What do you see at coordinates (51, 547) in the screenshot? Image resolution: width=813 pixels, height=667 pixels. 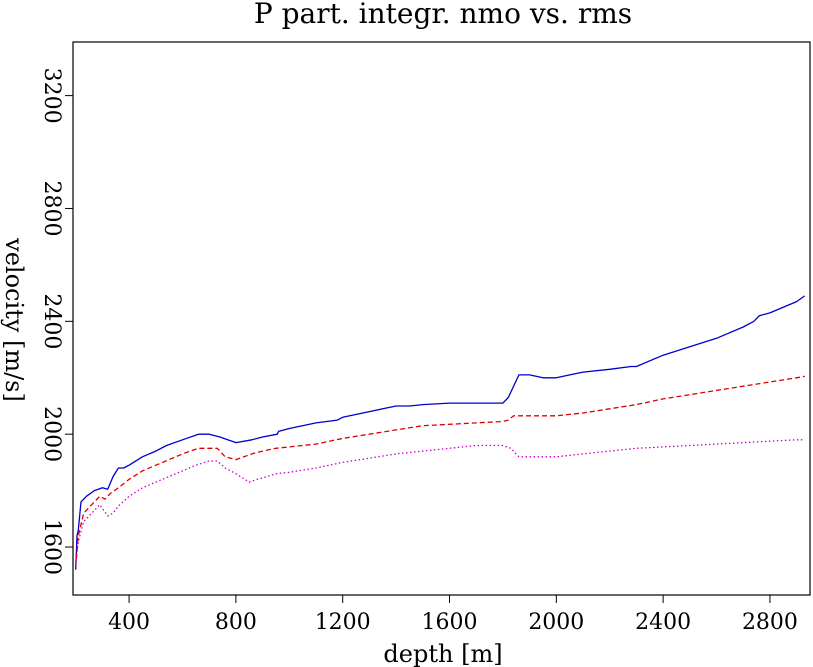 I see `y-tick-label: 1600` at bounding box center [51, 547].